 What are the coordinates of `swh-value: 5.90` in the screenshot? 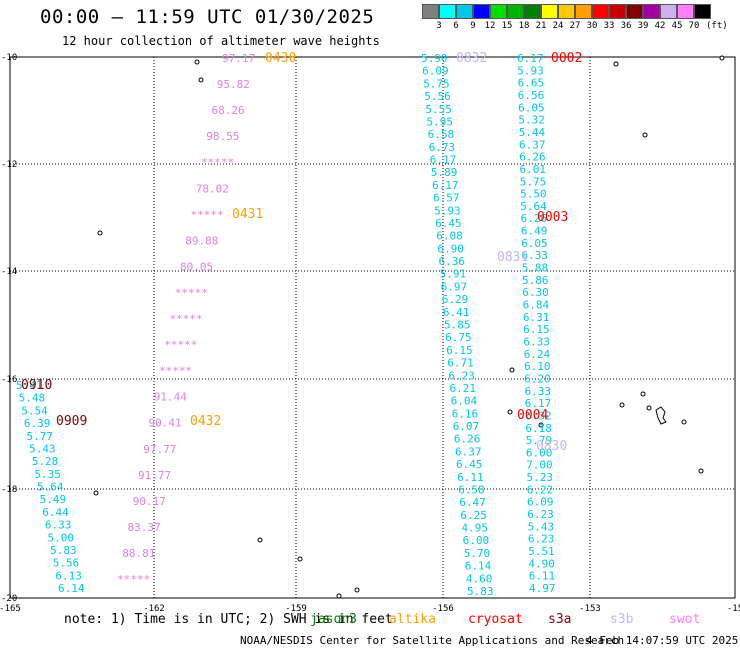 It's located at (434, 58).